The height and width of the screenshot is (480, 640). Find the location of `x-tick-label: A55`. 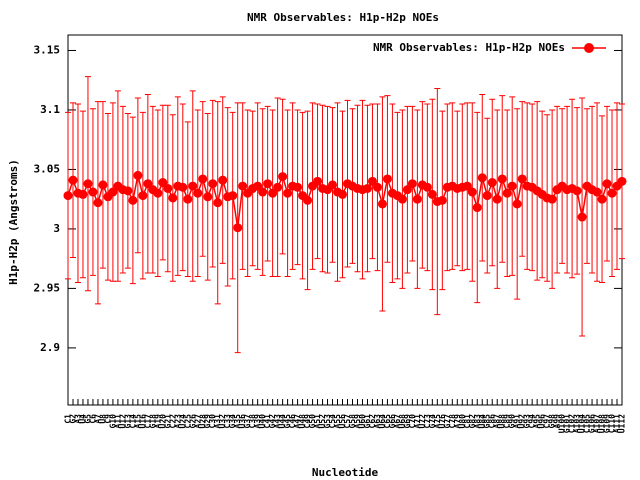

x-tick-label: A55 is located at coordinates (337, 421).